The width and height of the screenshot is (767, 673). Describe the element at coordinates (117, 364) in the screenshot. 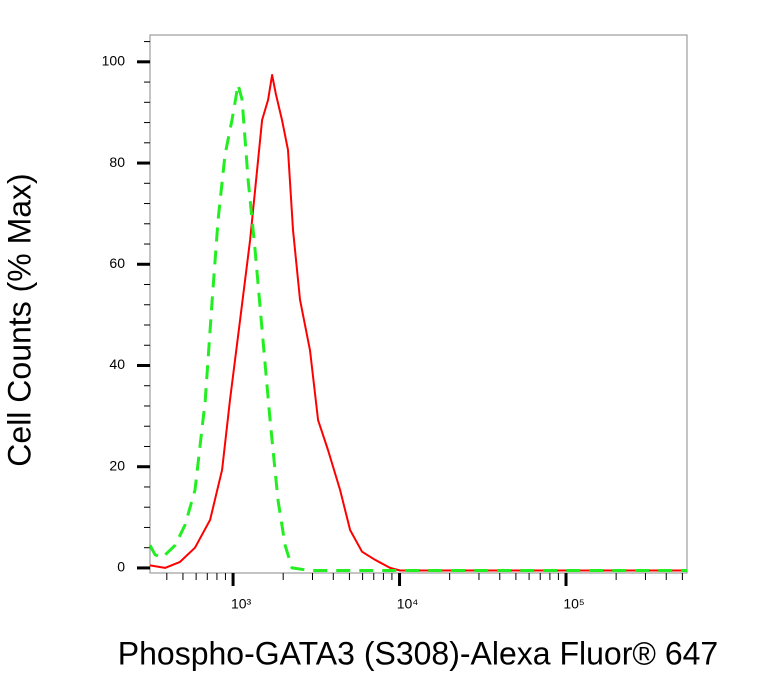

I see `y-tick-label: 40` at that location.